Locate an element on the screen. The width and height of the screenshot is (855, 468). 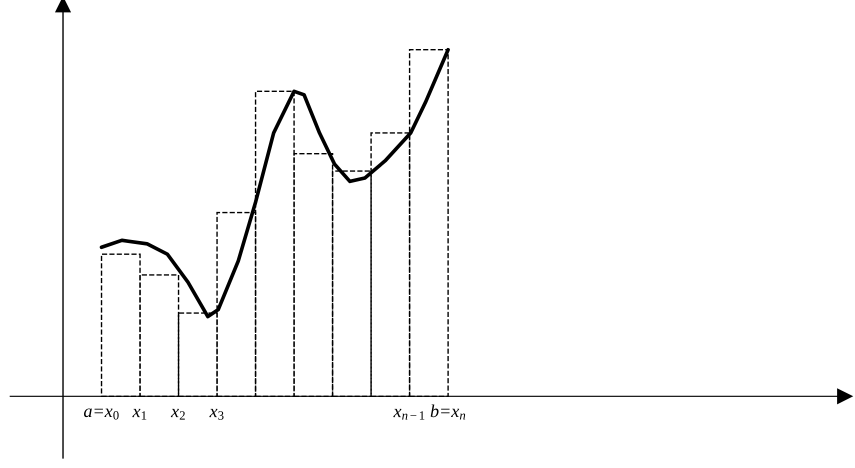
x-tick-label: x$_{3}$ is located at coordinates (216, 414).